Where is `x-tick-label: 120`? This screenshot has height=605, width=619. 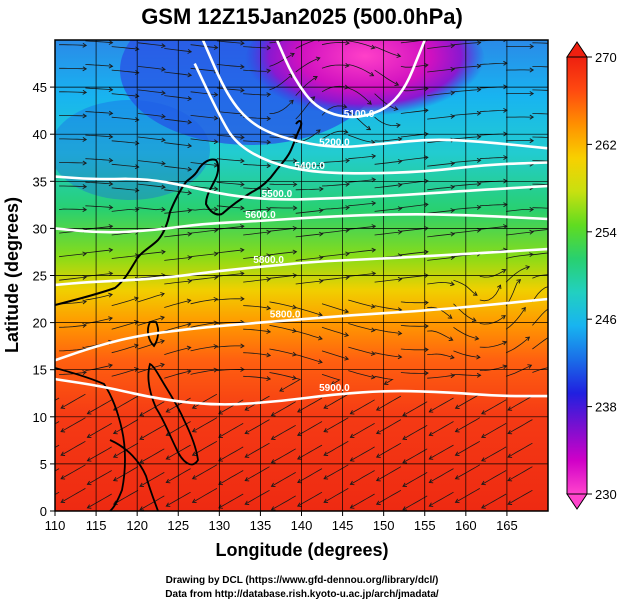
x-tick-label: 120 is located at coordinates (137, 525).